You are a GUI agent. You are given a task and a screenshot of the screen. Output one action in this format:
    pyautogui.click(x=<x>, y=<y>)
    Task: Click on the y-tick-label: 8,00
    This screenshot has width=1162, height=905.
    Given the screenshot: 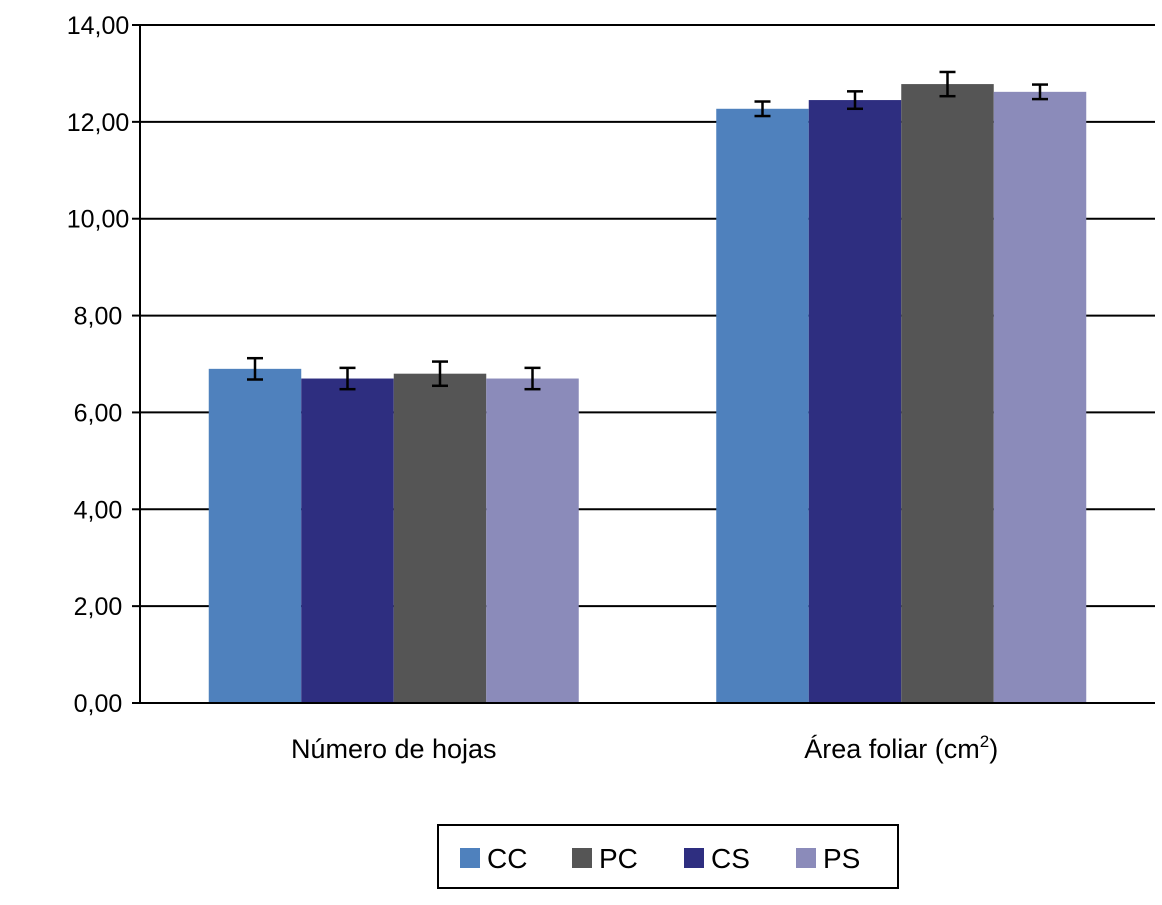 What is the action you would take?
    pyautogui.click(x=98, y=317)
    